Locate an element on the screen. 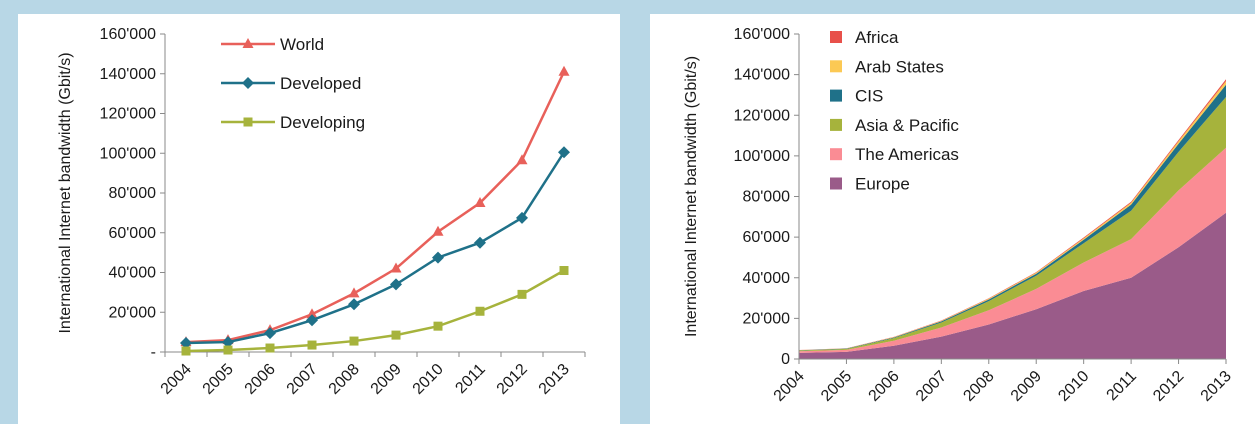  legend-label: Europe is located at coordinates (882, 184).